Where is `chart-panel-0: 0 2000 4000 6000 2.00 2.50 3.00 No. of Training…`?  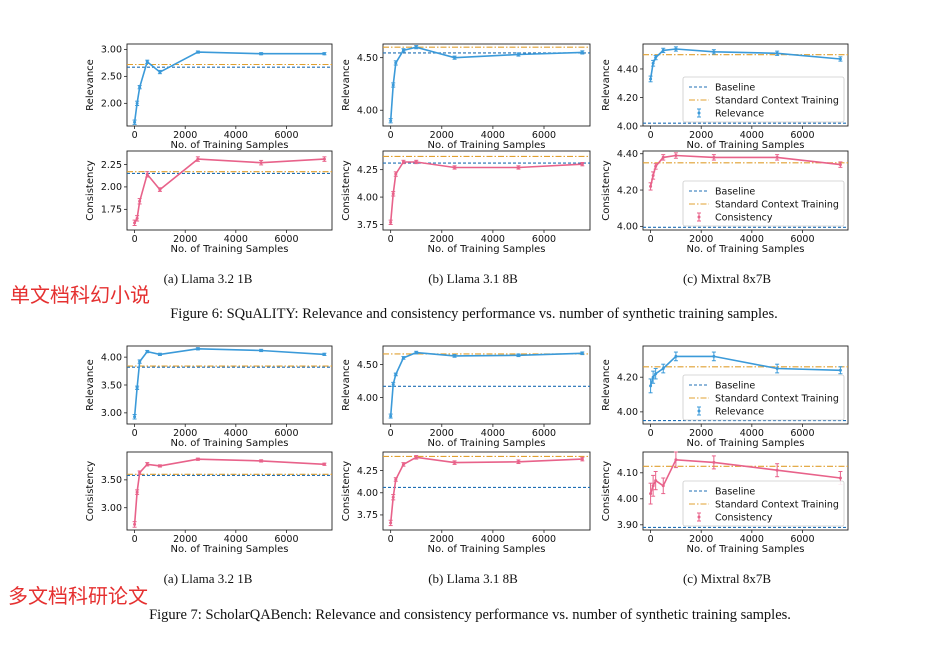
chart-panel-0: 0 2000 4000 6000 2.00 2.50 3.00 No. of Training… is located at coordinates (209, 97).